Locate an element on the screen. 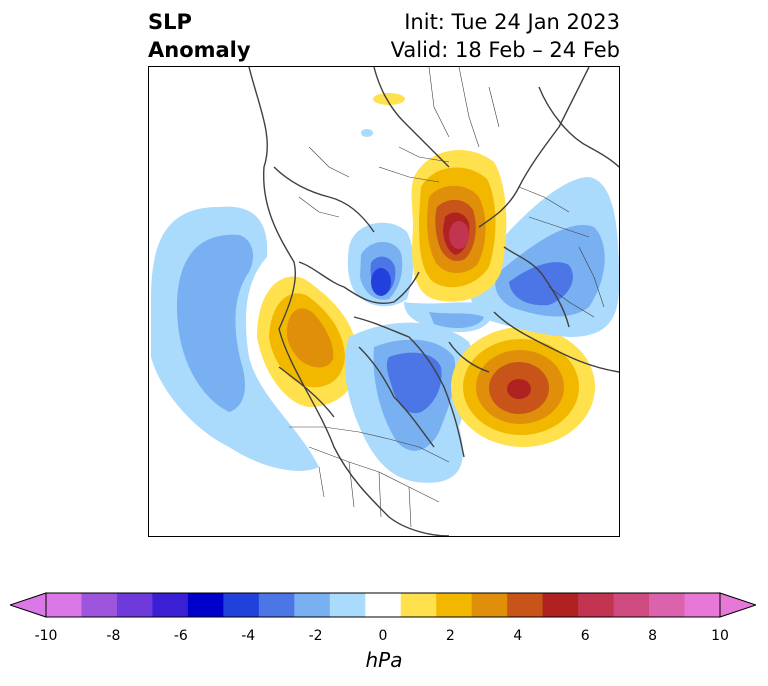 Image resolution: width=768 pixels, height=686 pixels. colorbar-tick-label: 8 is located at coordinates (653, 636).